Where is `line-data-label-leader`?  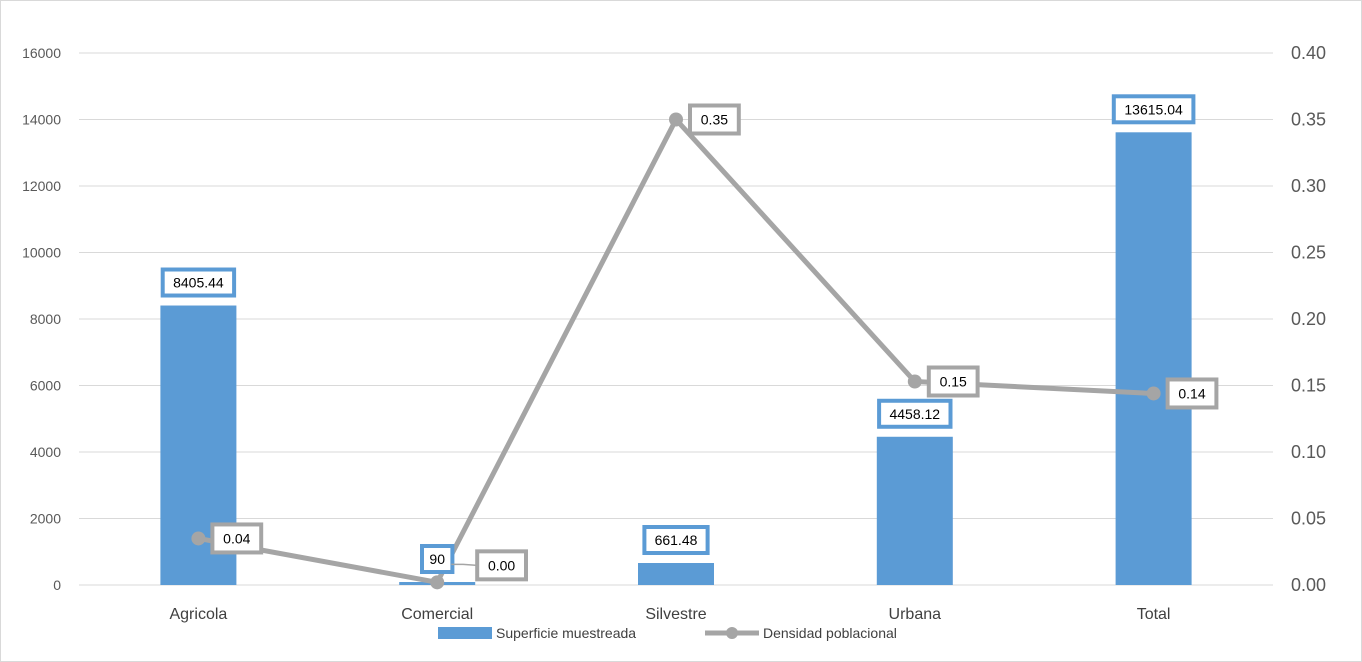
line-data-label-leader is located at coordinates (464, 565).